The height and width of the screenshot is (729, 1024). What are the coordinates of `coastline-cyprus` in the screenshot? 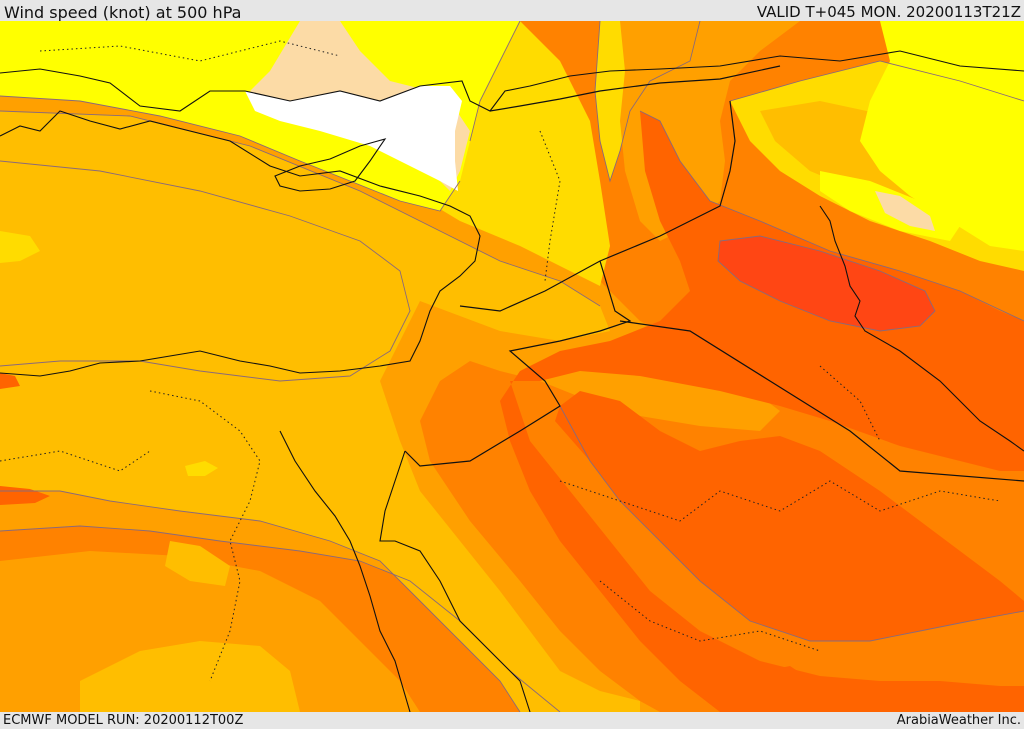 It's located at (330, 165).